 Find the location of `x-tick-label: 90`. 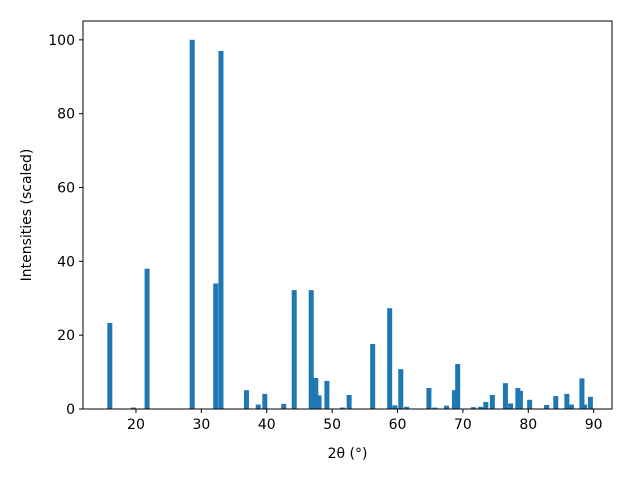

x-tick-label: 90 is located at coordinates (594, 425).